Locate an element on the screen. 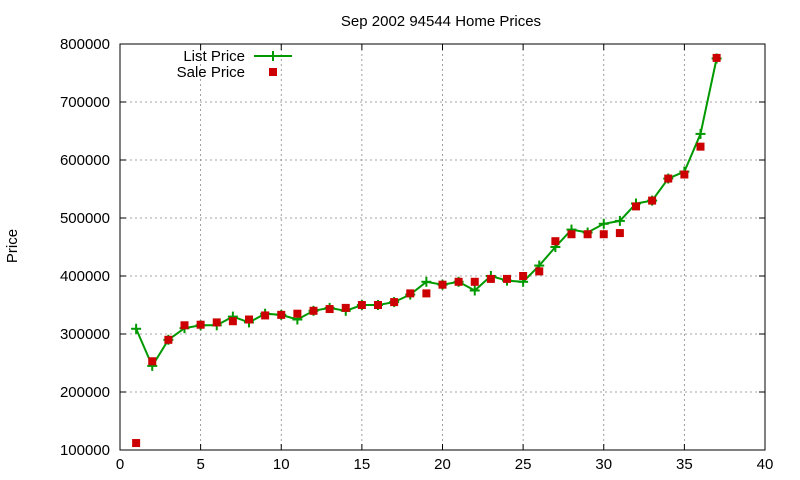  chart-title: Sep 2002 94544 Home Prices is located at coordinates (441, 21).